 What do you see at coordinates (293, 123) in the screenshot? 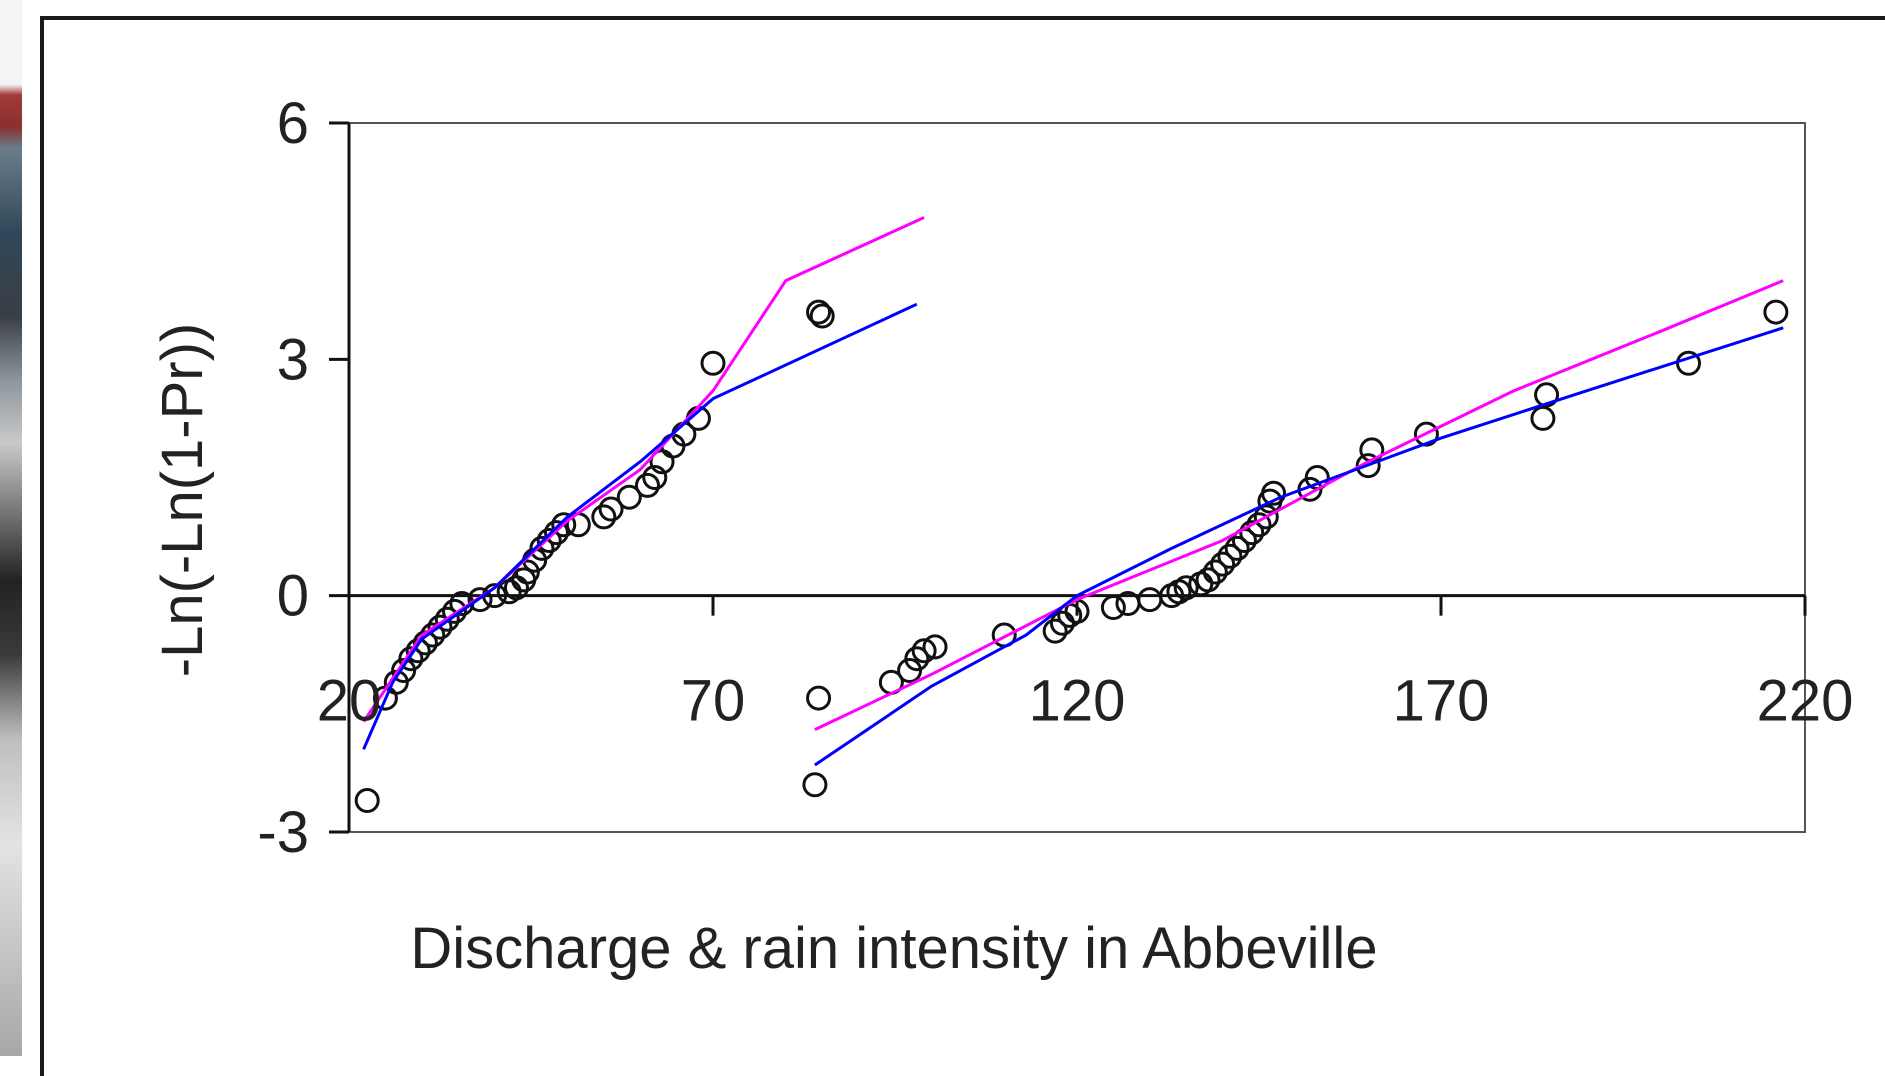
I see `y-tick-label: 6` at bounding box center [293, 123].